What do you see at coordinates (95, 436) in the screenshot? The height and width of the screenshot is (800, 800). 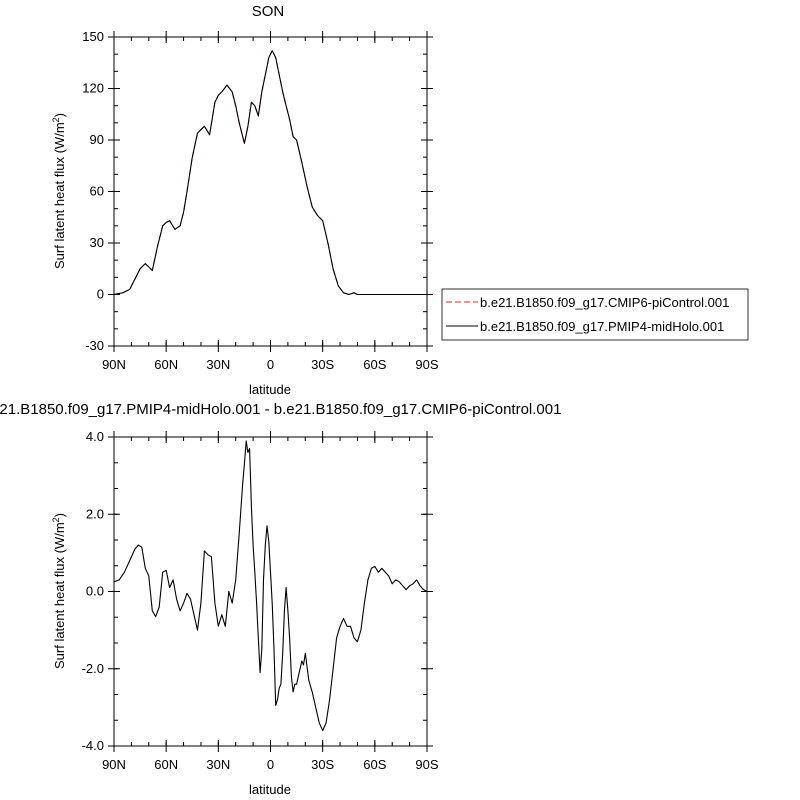 I see `y-tick-label: 4.0` at bounding box center [95, 436].